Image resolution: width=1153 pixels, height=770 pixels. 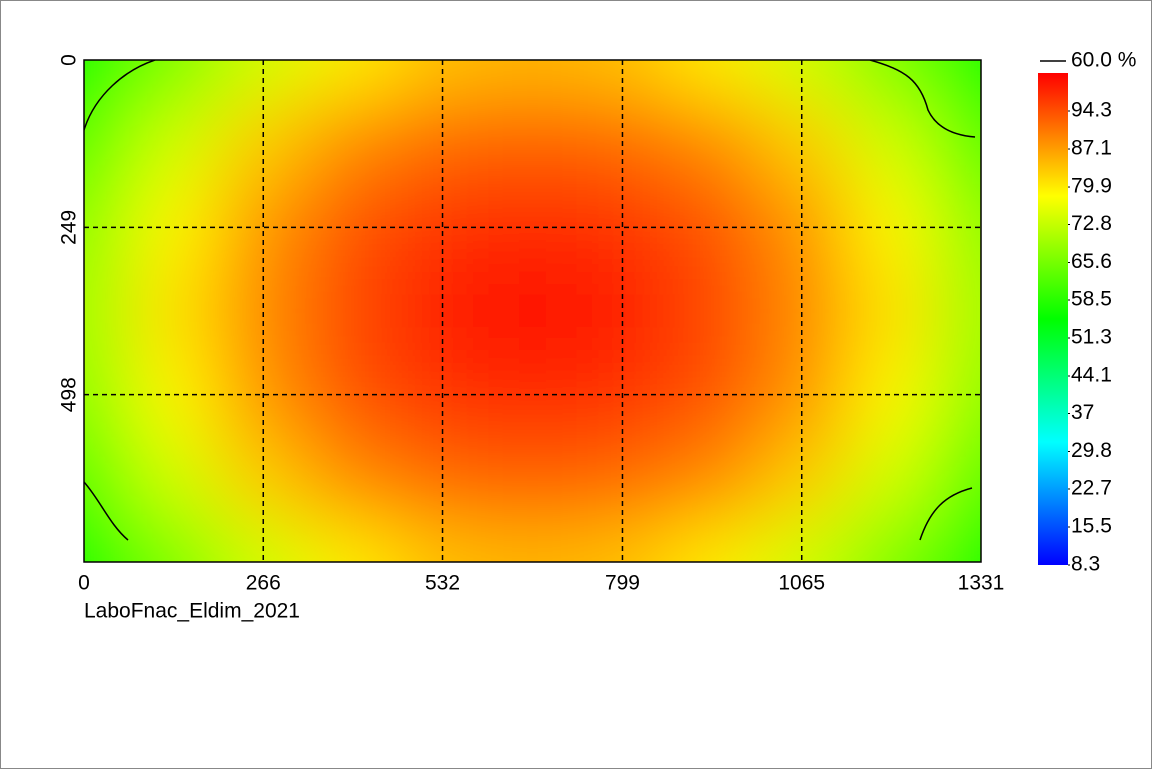 I want to click on x-tick-label: 1331, so click(x=981, y=583).